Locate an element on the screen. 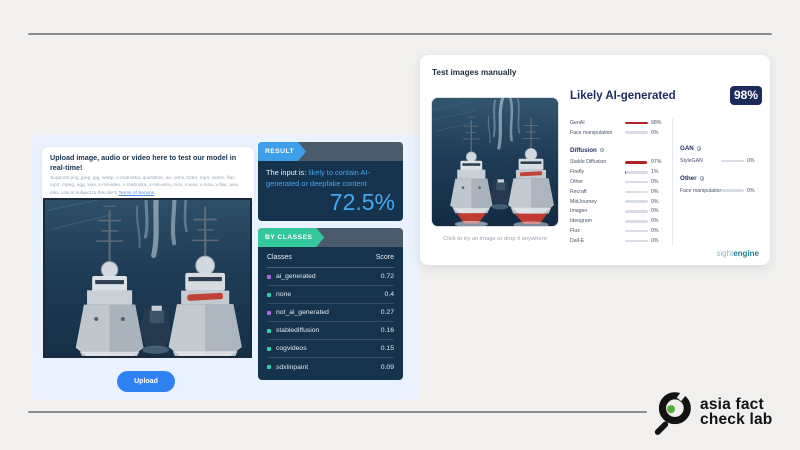  other-title: Other is located at coordinates (688, 178).